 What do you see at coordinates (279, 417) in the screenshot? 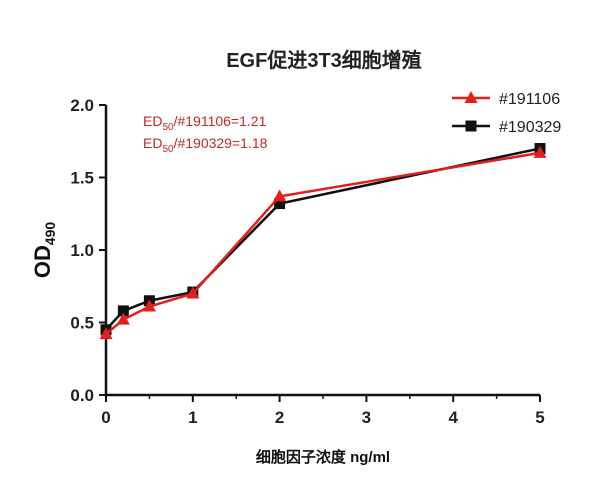
I see `x-tick-label: 2` at bounding box center [279, 417].